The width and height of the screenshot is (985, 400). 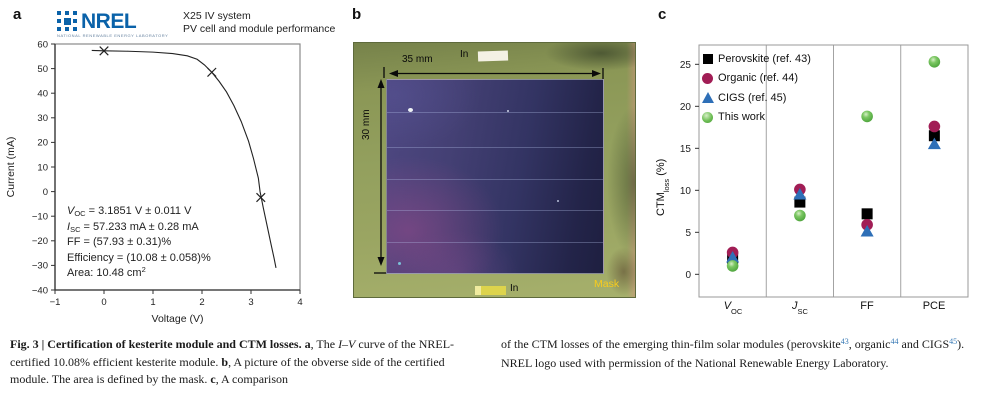 What do you see at coordinates (686, 149) in the screenshot?
I see `svg-text: 15` at bounding box center [686, 149].